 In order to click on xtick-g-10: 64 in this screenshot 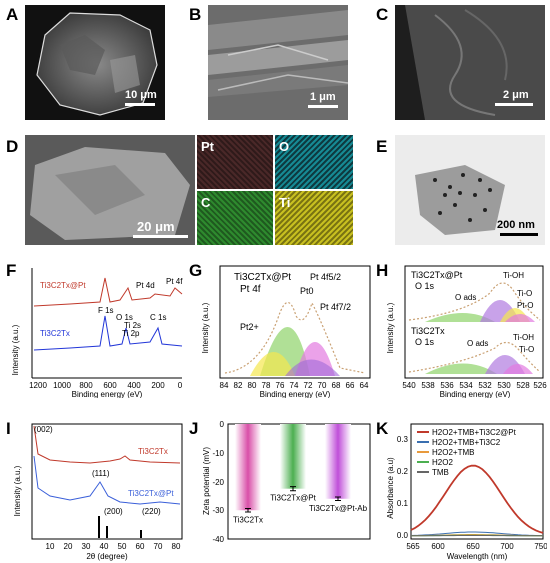, I will do `click(364, 385)`.